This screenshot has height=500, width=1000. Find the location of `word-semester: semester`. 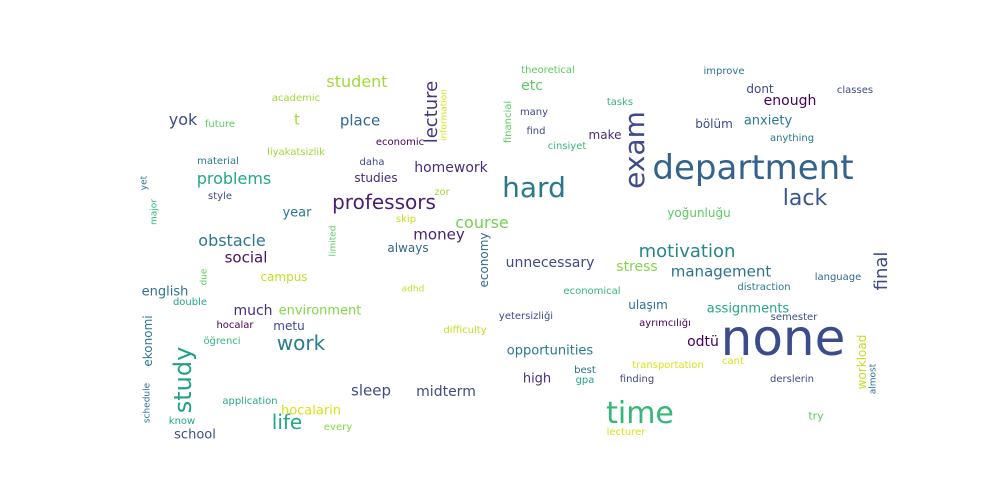

word-semester: semester is located at coordinates (794, 317).